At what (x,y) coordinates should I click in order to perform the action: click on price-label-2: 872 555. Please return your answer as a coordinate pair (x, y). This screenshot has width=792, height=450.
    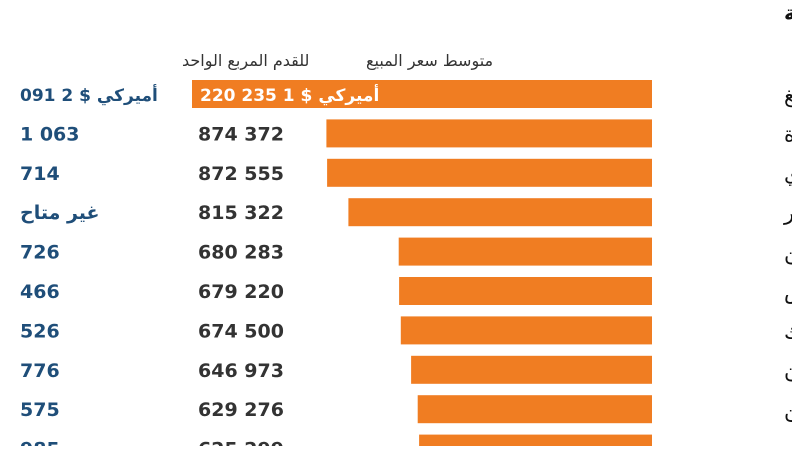
    Looking at the image, I should click on (241, 174).